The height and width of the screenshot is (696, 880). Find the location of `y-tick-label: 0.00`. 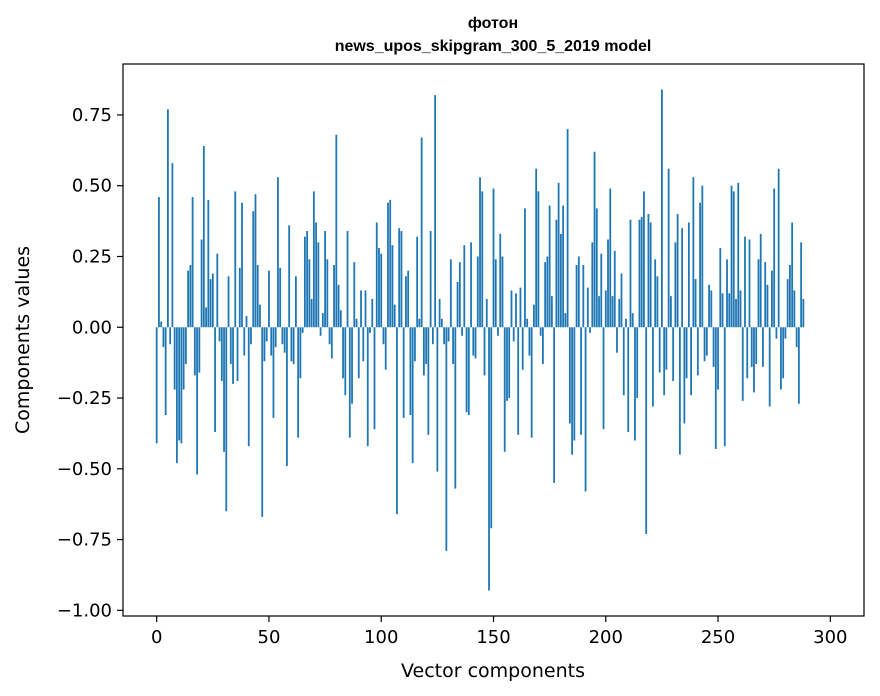

y-tick-label: 0.00 is located at coordinates (92, 327).